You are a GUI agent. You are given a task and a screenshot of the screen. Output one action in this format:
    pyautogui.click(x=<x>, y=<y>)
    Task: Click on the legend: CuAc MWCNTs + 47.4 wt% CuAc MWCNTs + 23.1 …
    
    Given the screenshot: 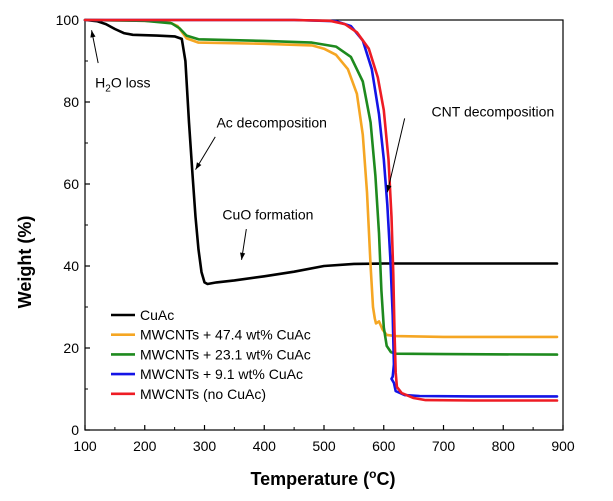 What is the action you would take?
    pyautogui.click(x=211, y=354)
    